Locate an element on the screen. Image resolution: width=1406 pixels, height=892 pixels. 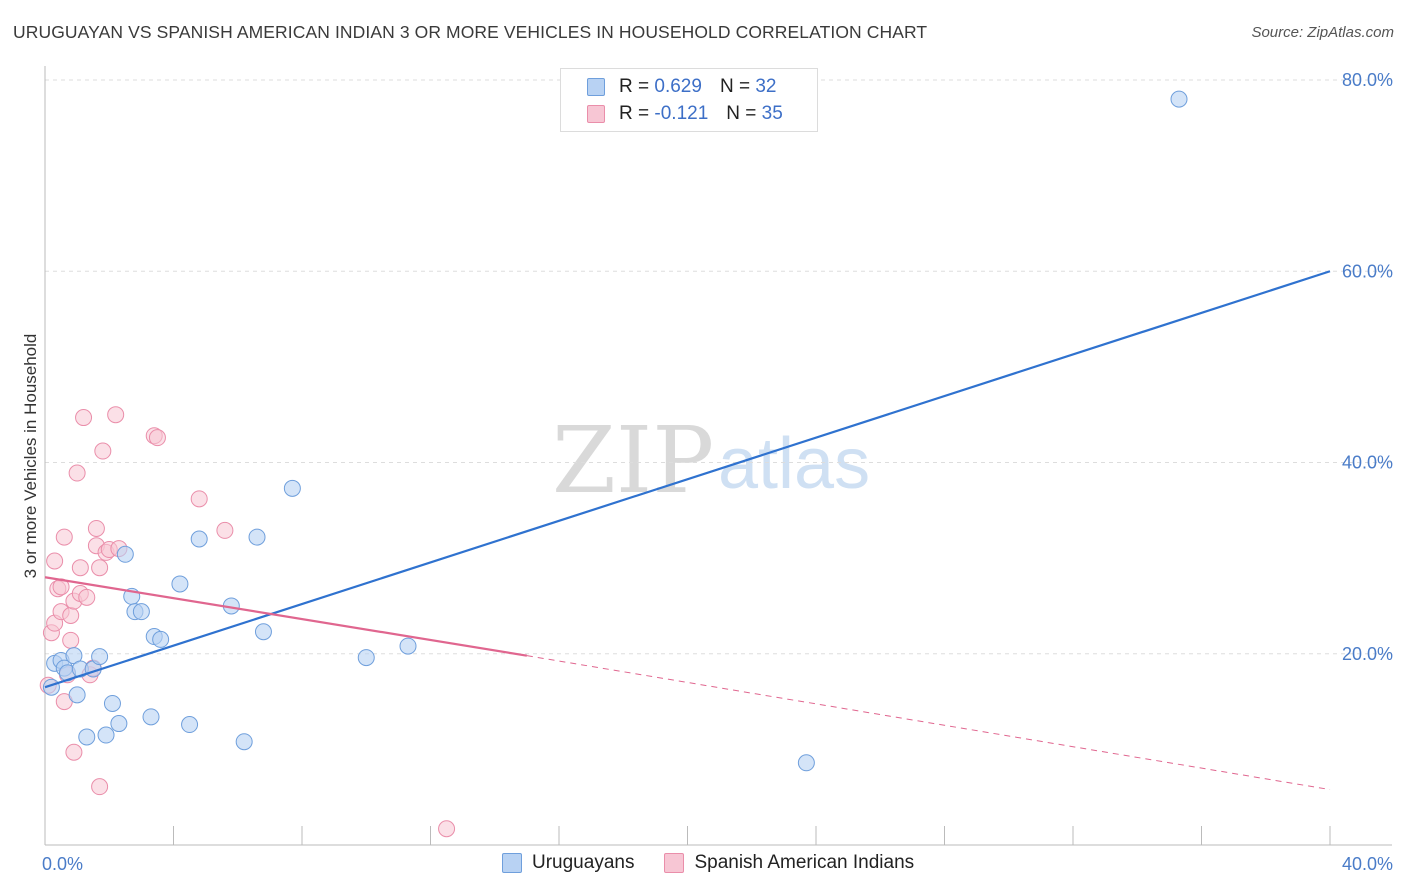
legend-item-uruguayans: Uruguayans is located at coordinates (568, 863).